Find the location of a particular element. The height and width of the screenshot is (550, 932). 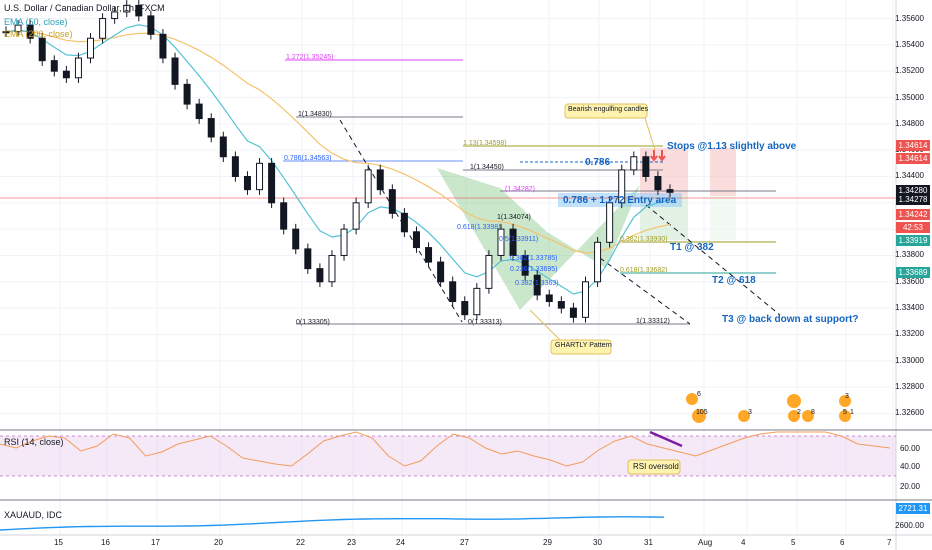

annotation-label: 1.13(1.34598) is located at coordinates (485, 143).